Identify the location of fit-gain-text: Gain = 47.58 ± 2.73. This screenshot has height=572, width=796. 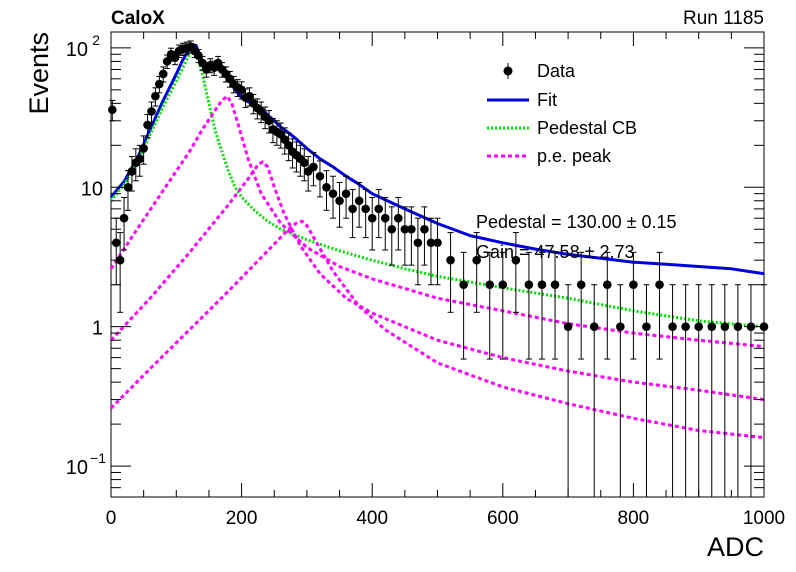
(555, 252).